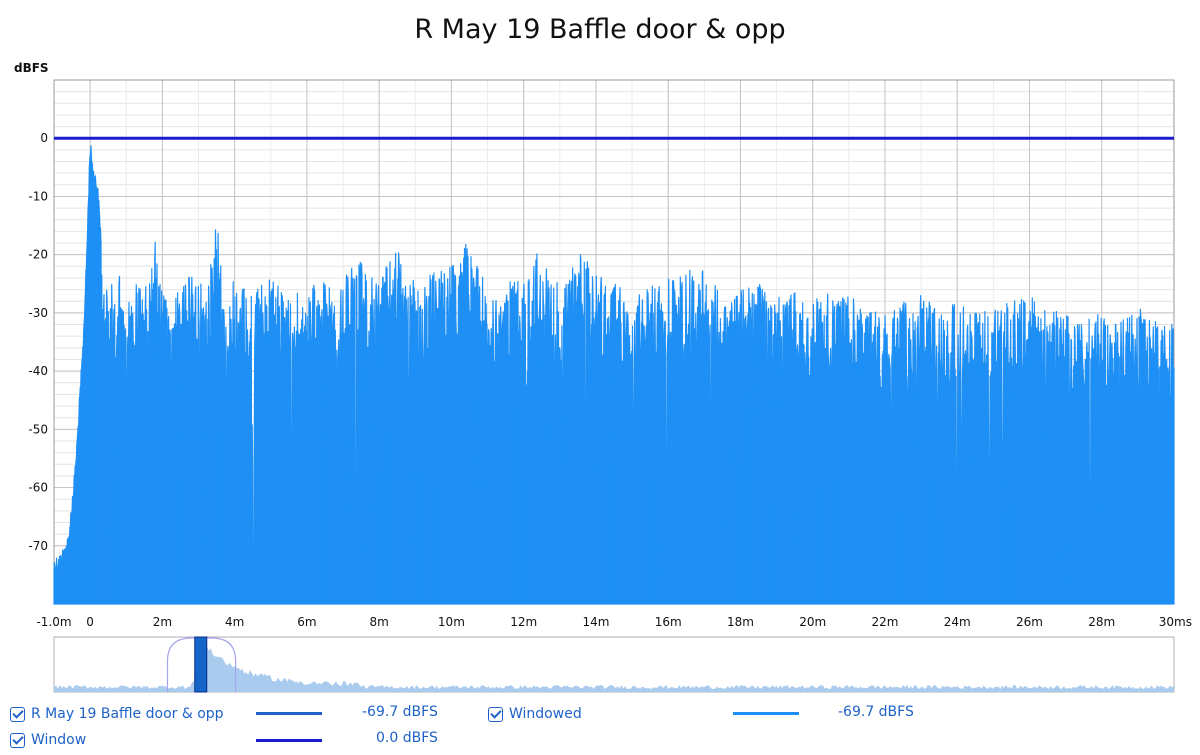 This screenshot has width=1200, height=755. I want to click on y-tick-label: -30, so click(38, 313).